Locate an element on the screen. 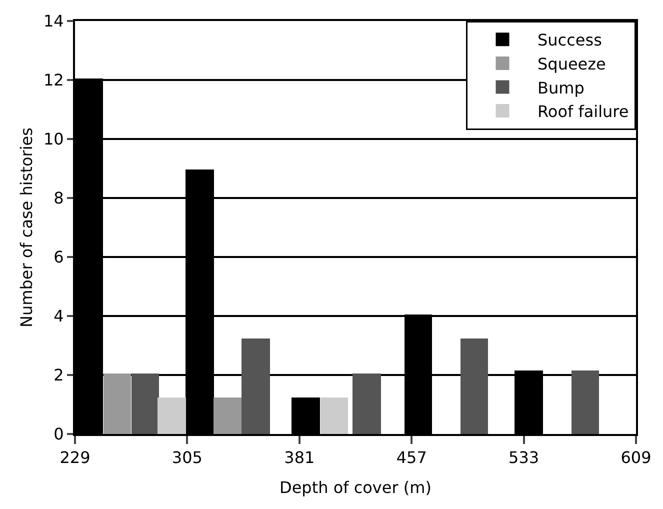 The height and width of the screenshot is (509, 663). x-tick-label: 533 is located at coordinates (524, 458).